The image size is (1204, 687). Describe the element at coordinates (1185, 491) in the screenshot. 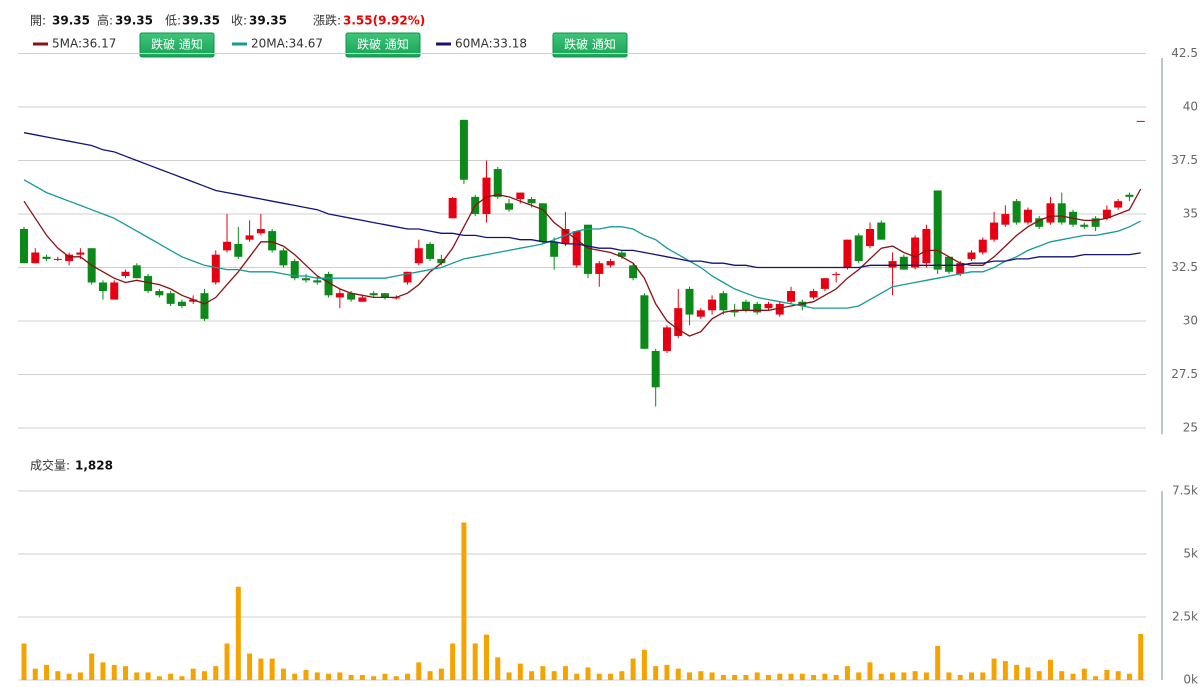

I see `y-tick-label: 7.5k` at that location.